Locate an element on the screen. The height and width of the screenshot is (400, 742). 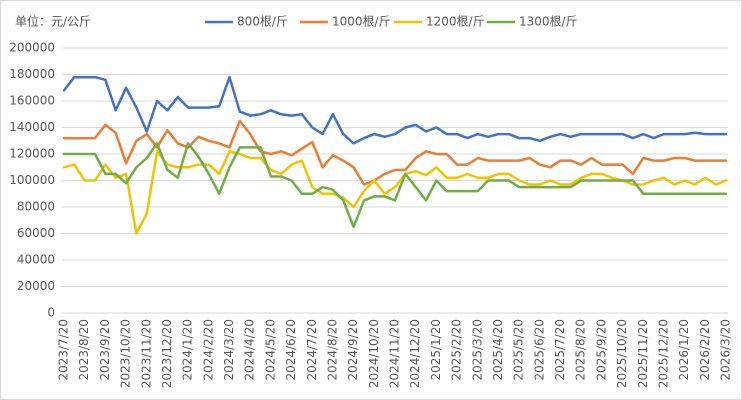
x-tick-label: 2025/10/20 is located at coordinates (622, 353).